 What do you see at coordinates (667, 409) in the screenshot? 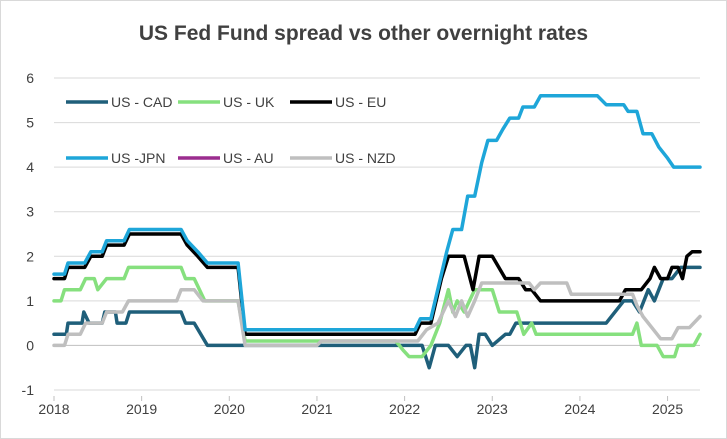
I see `x-tick-label: 2025` at bounding box center [667, 409].